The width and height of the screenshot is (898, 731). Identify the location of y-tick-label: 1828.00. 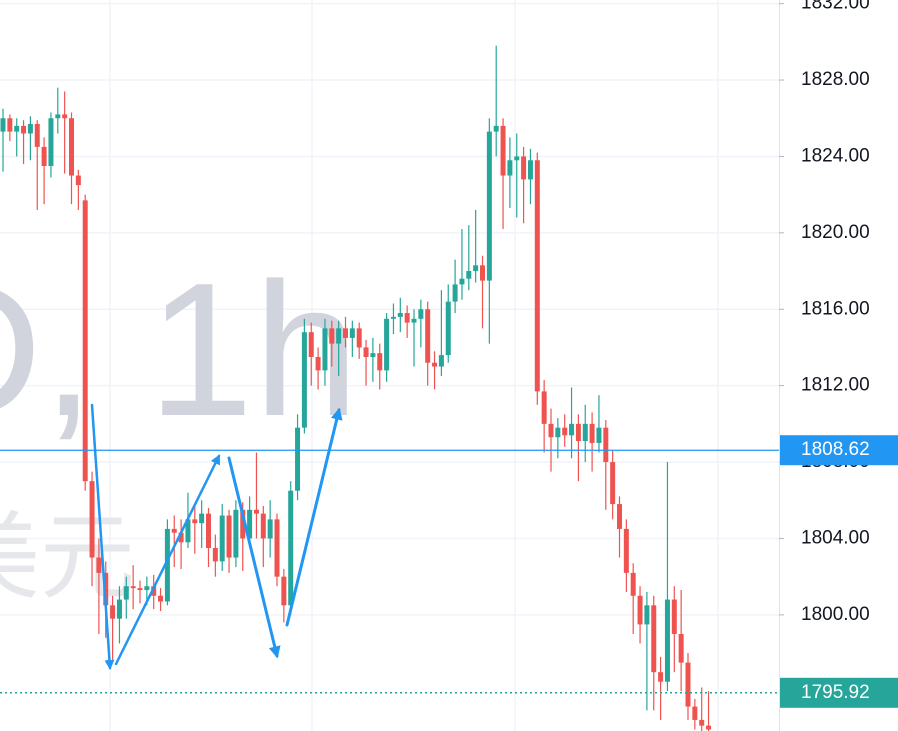
(835, 79).